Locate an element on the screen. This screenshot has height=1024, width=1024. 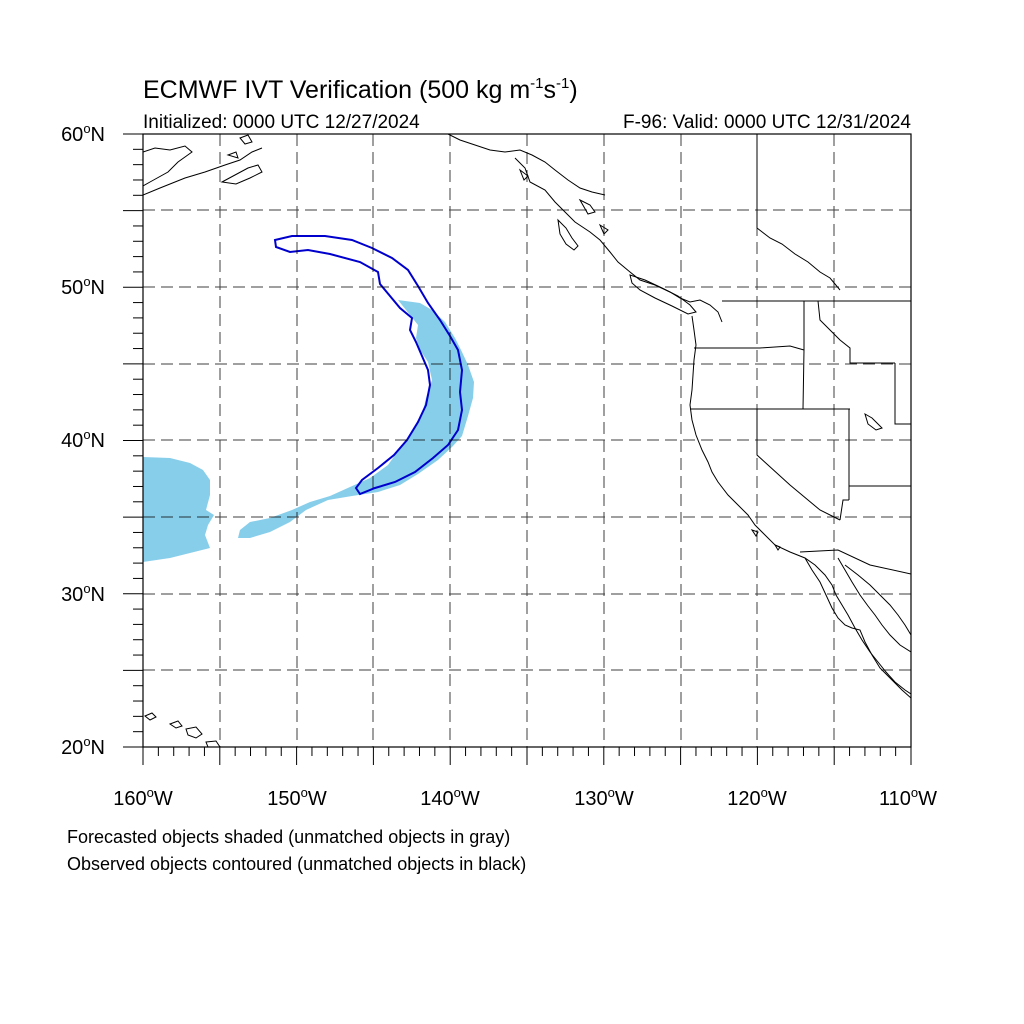
latitude-labels: 60oN 50oN 40oN 30oN 20oN is located at coordinates (83, 440).